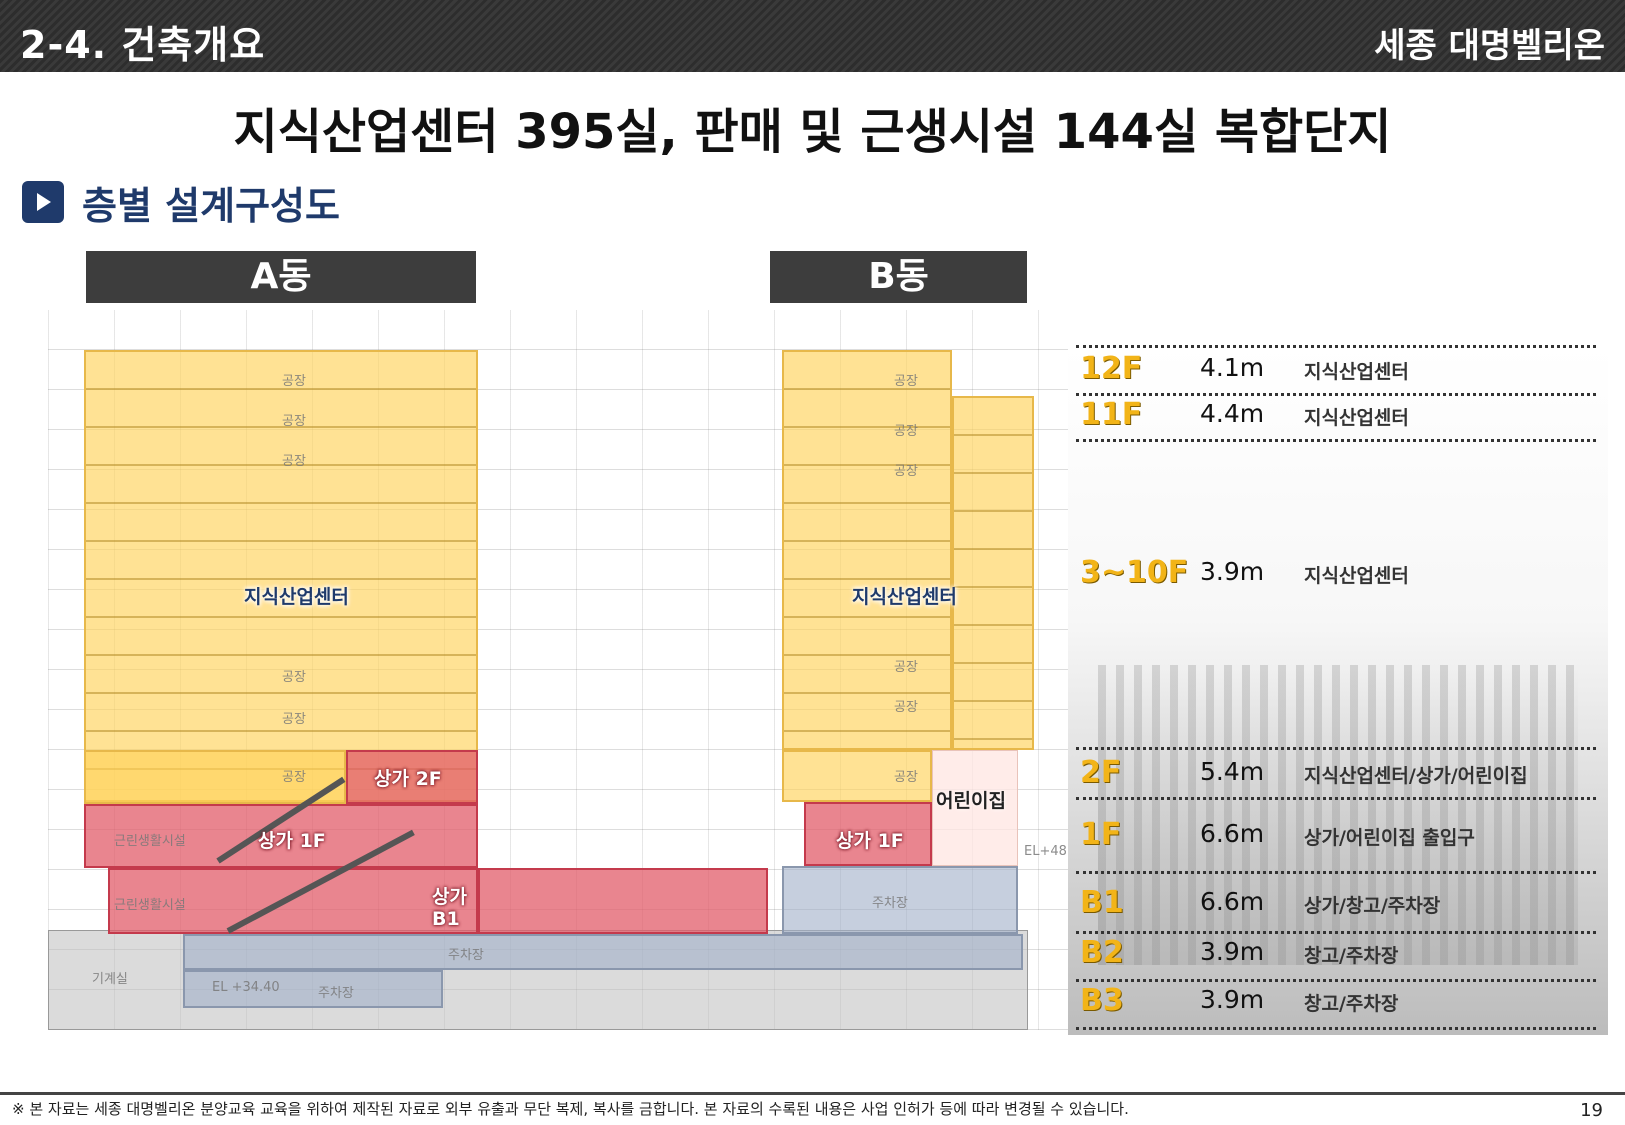 The image size is (1625, 1125). I want to click on b-shop-1f-label: 상가 1F, so click(870, 841).